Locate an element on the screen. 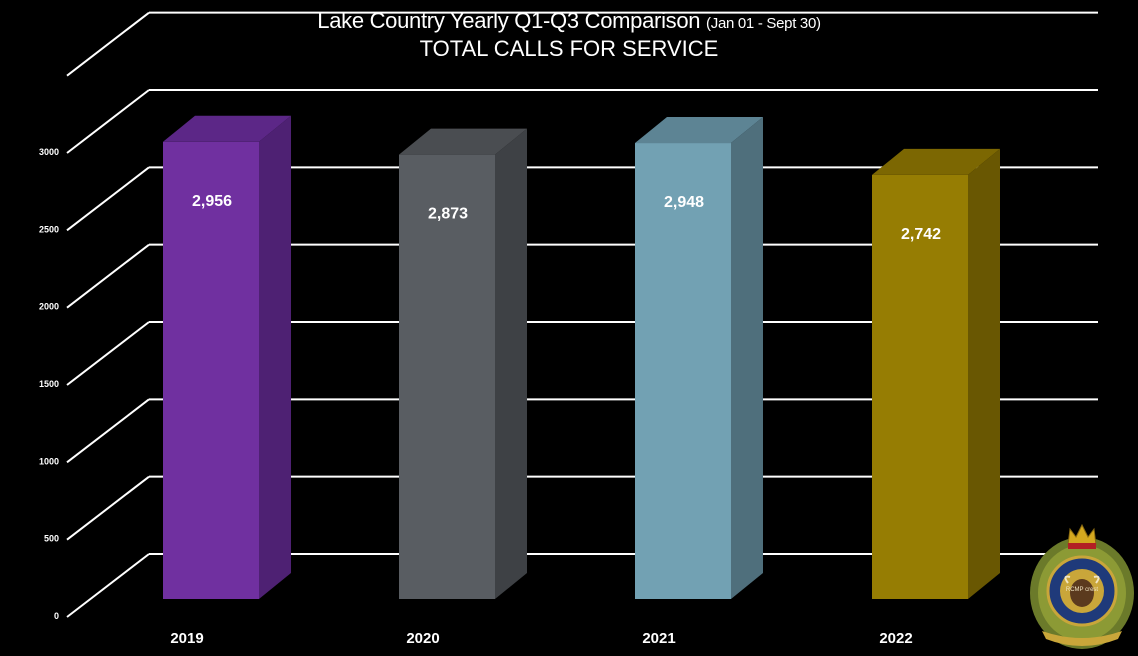  x-tick-label: 2022 is located at coordinates (895, 638).